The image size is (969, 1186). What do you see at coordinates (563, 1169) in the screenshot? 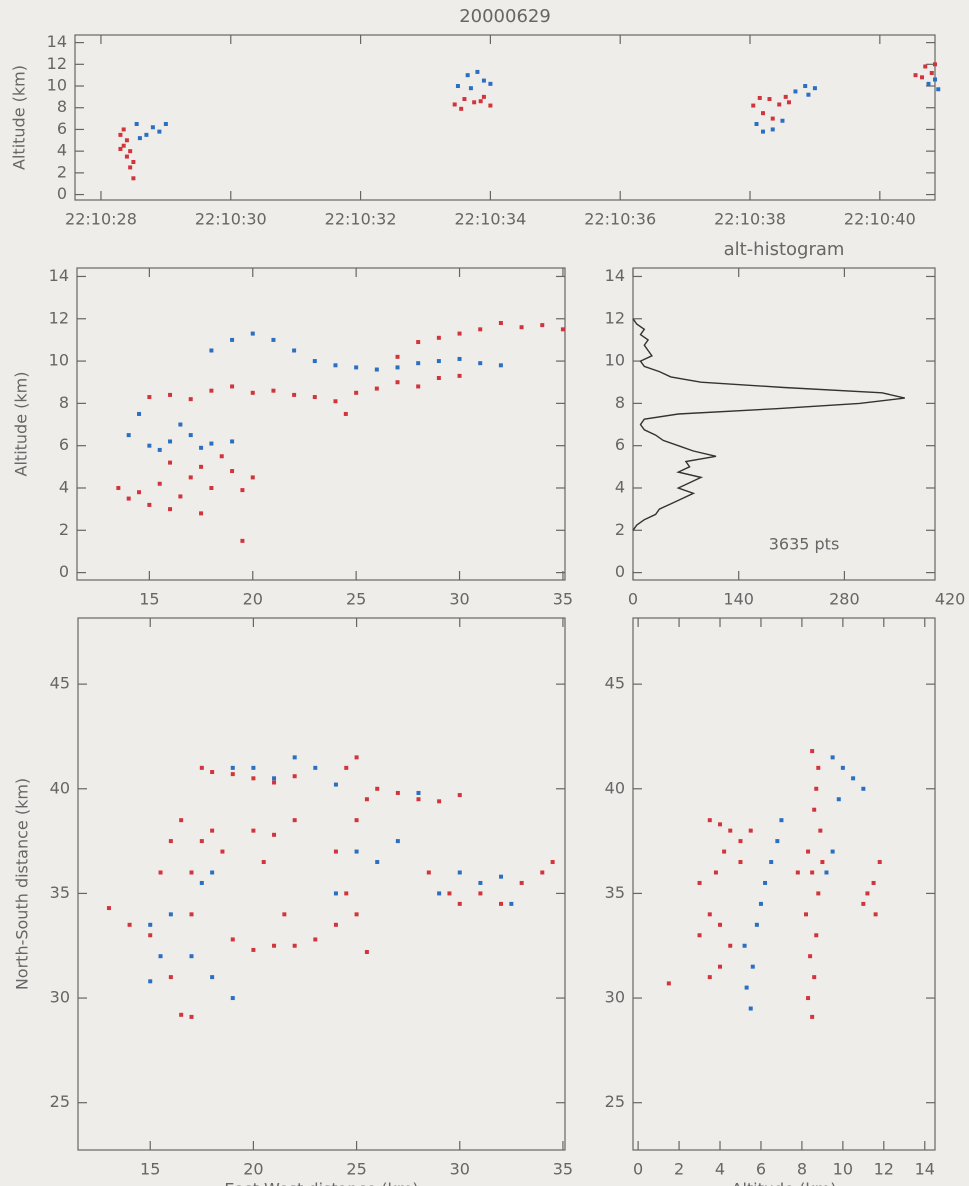
I see `x-tick-label: 35` at bounding box center [563, 1169].